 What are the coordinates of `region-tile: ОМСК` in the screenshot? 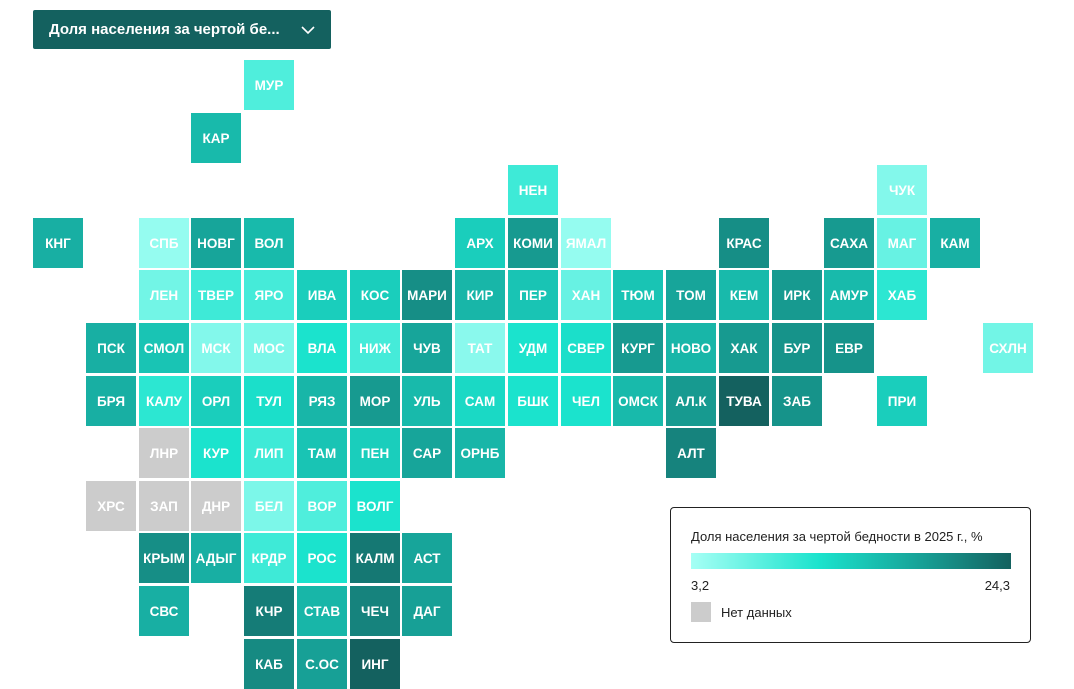 It's located at (638, 401).